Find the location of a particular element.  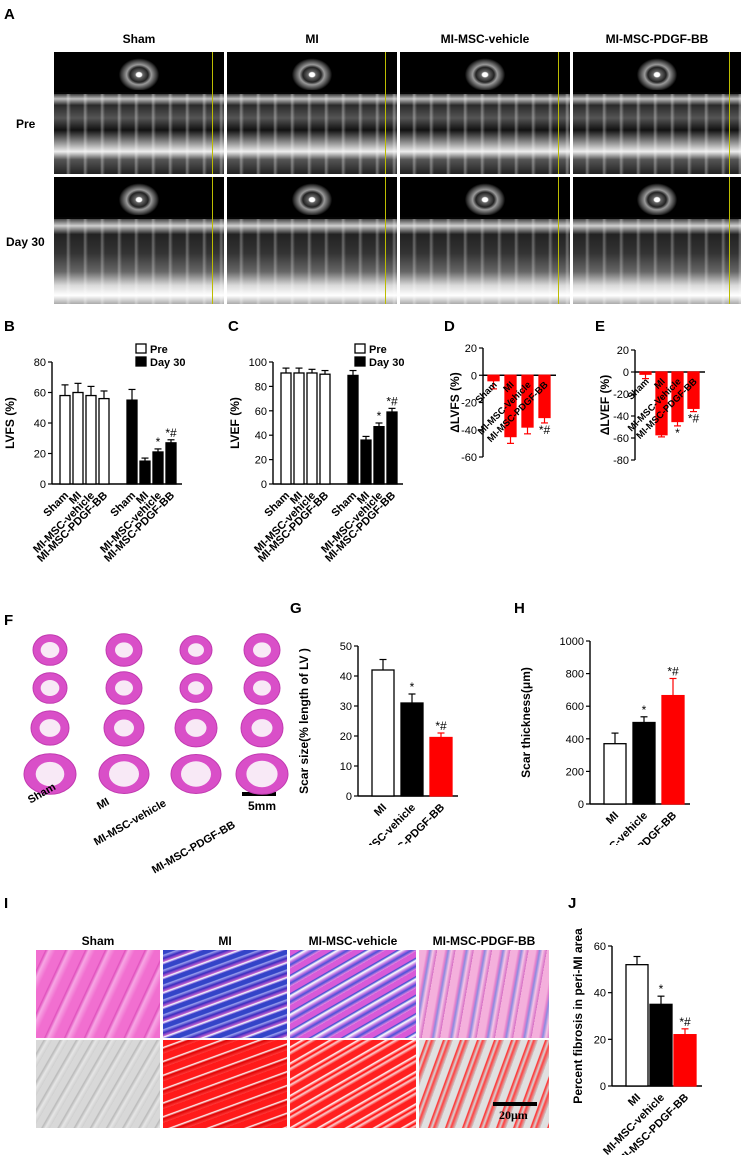

histology-col-header: MI-MSC-vehicle is located at coordinates (353, 941).